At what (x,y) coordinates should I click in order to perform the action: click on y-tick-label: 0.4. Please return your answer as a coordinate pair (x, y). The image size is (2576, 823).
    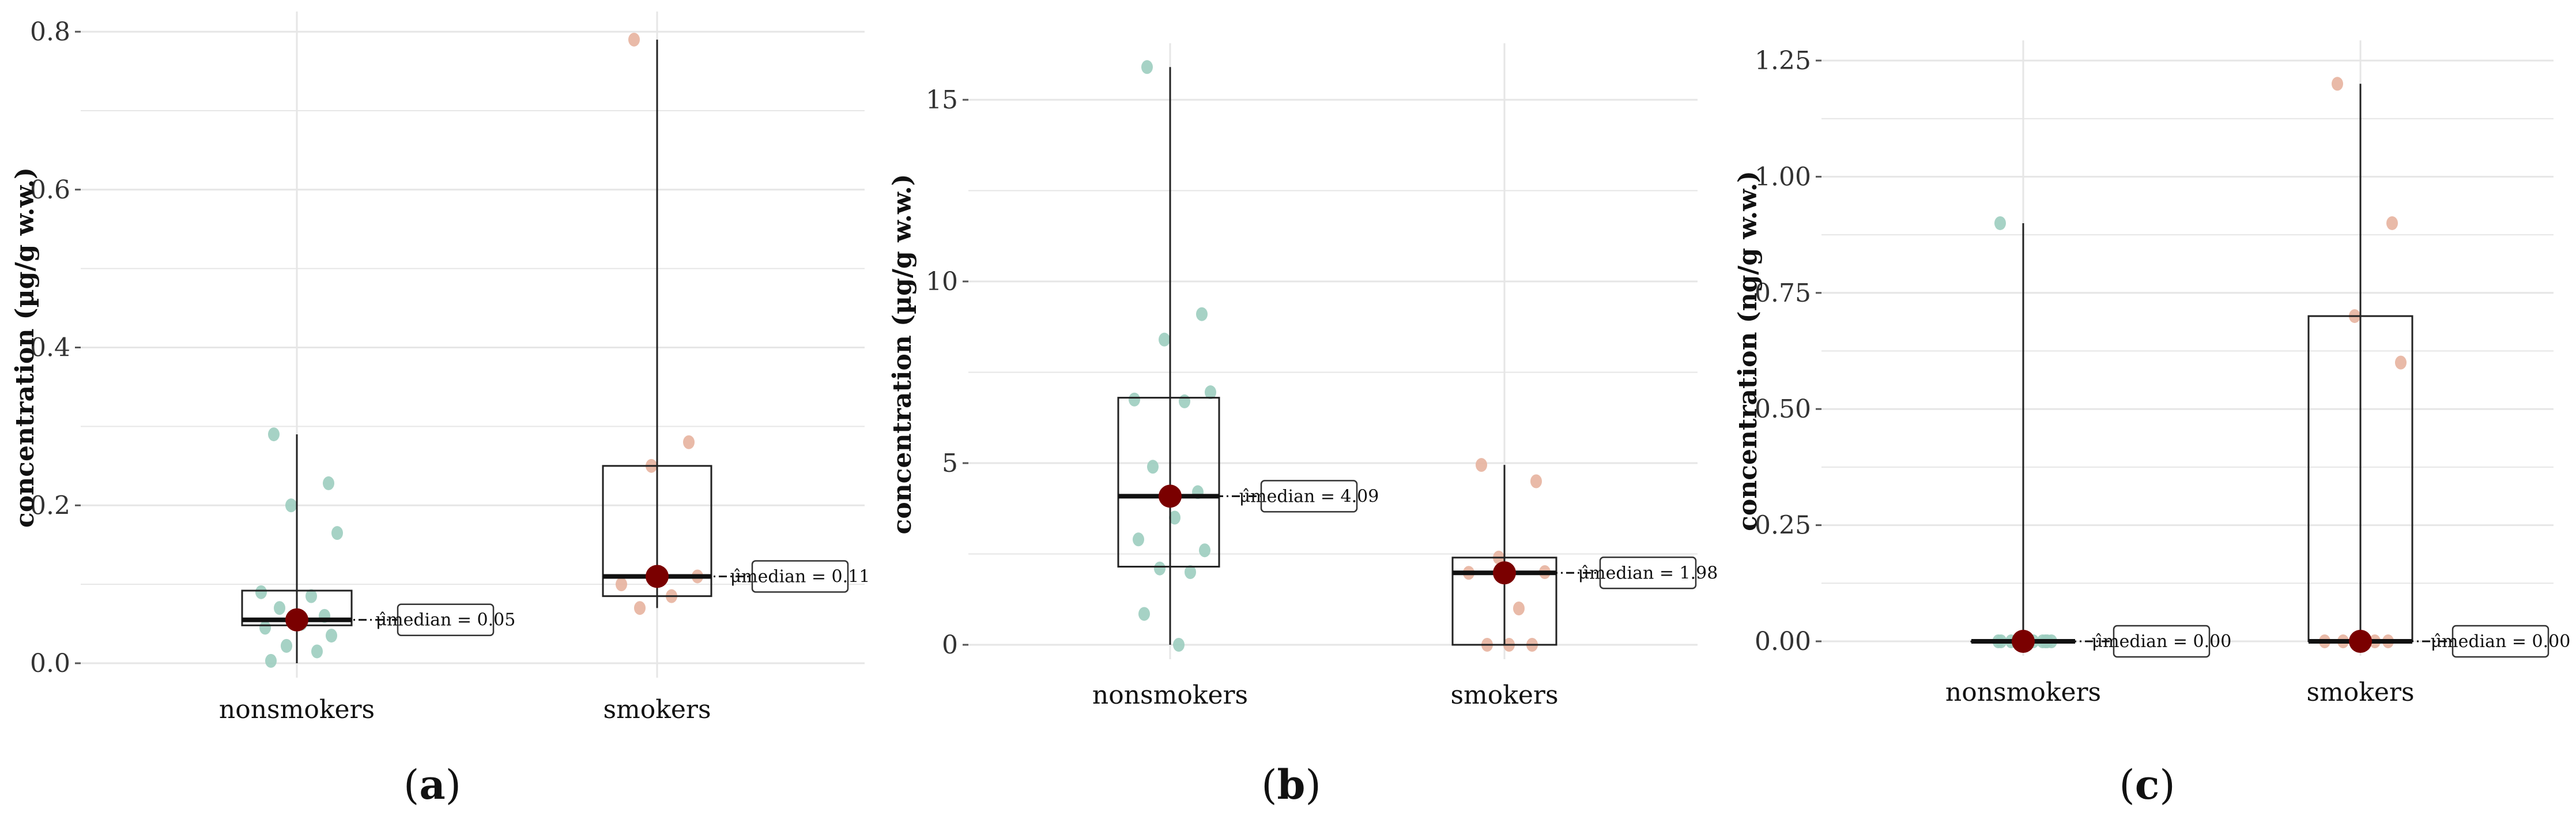
    Looking at the image, I should click on (50, 348).